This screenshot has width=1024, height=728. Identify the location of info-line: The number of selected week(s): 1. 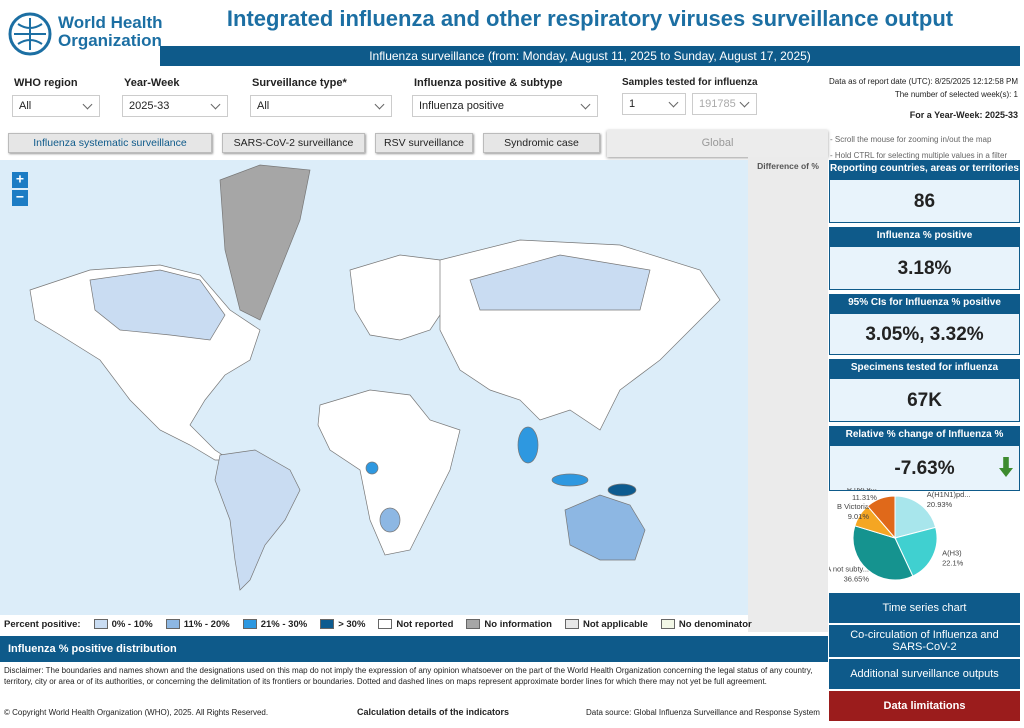
(956, 94).